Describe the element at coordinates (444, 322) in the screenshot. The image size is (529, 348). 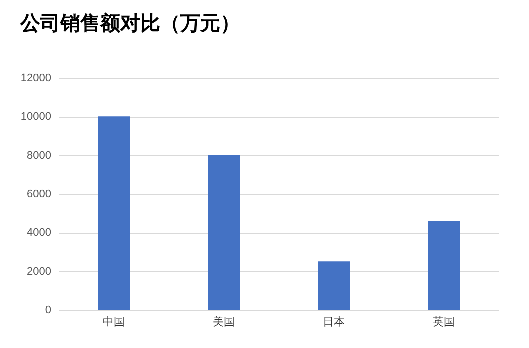
I see `x-tick-label: 英国` at that location.